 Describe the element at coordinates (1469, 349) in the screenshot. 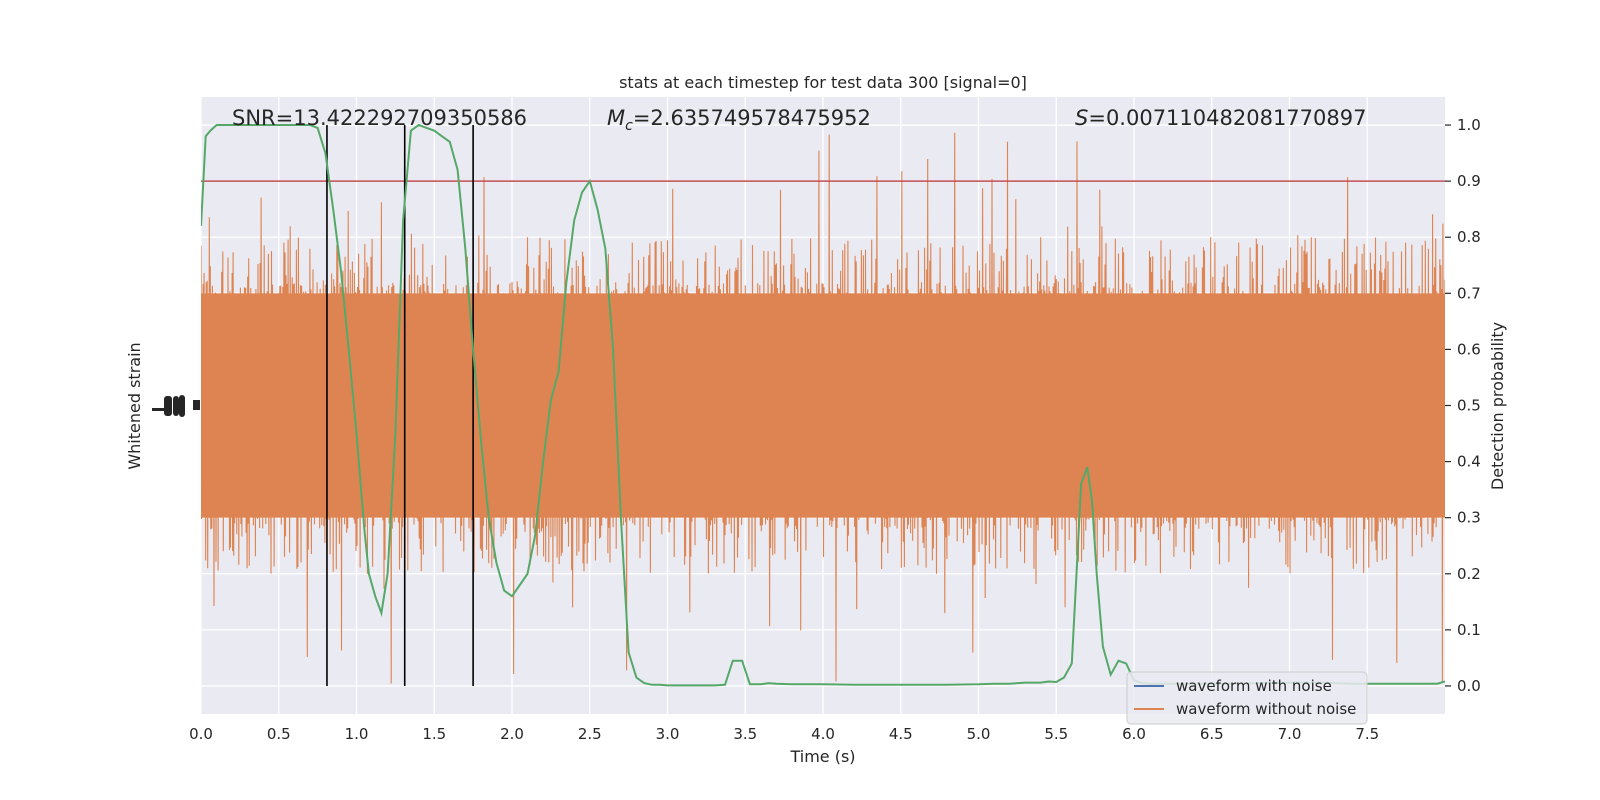

I see `y-tick-label: 0.6` at that location.